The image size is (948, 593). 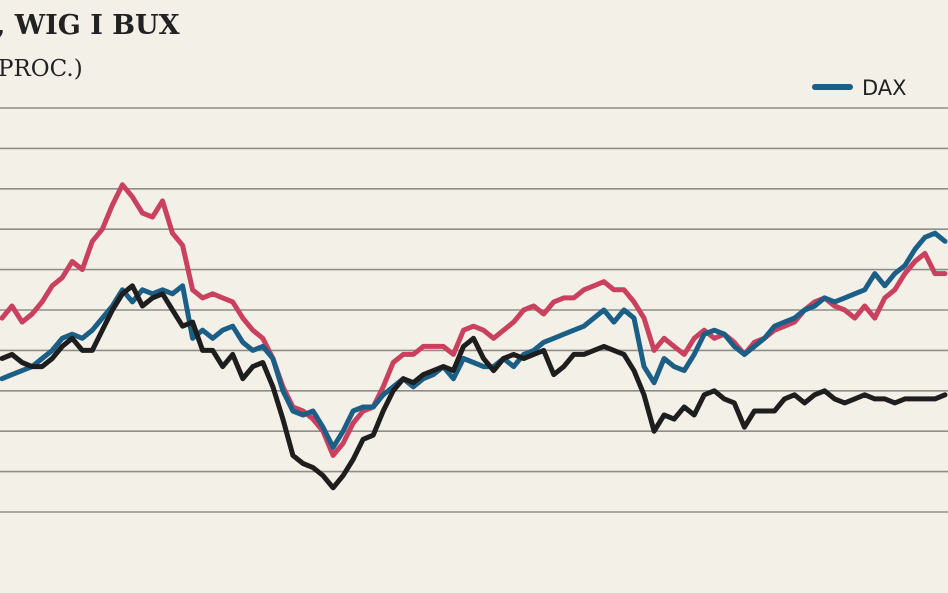 I want to click on chart-subtitle: PROC.), so click(x=41, y=69).